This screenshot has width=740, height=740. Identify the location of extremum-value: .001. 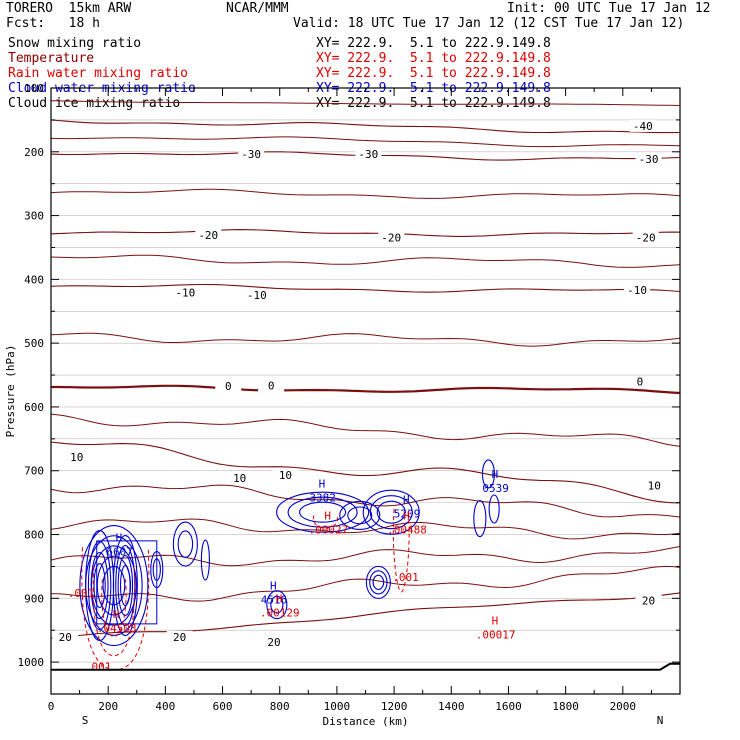
(81, 593).